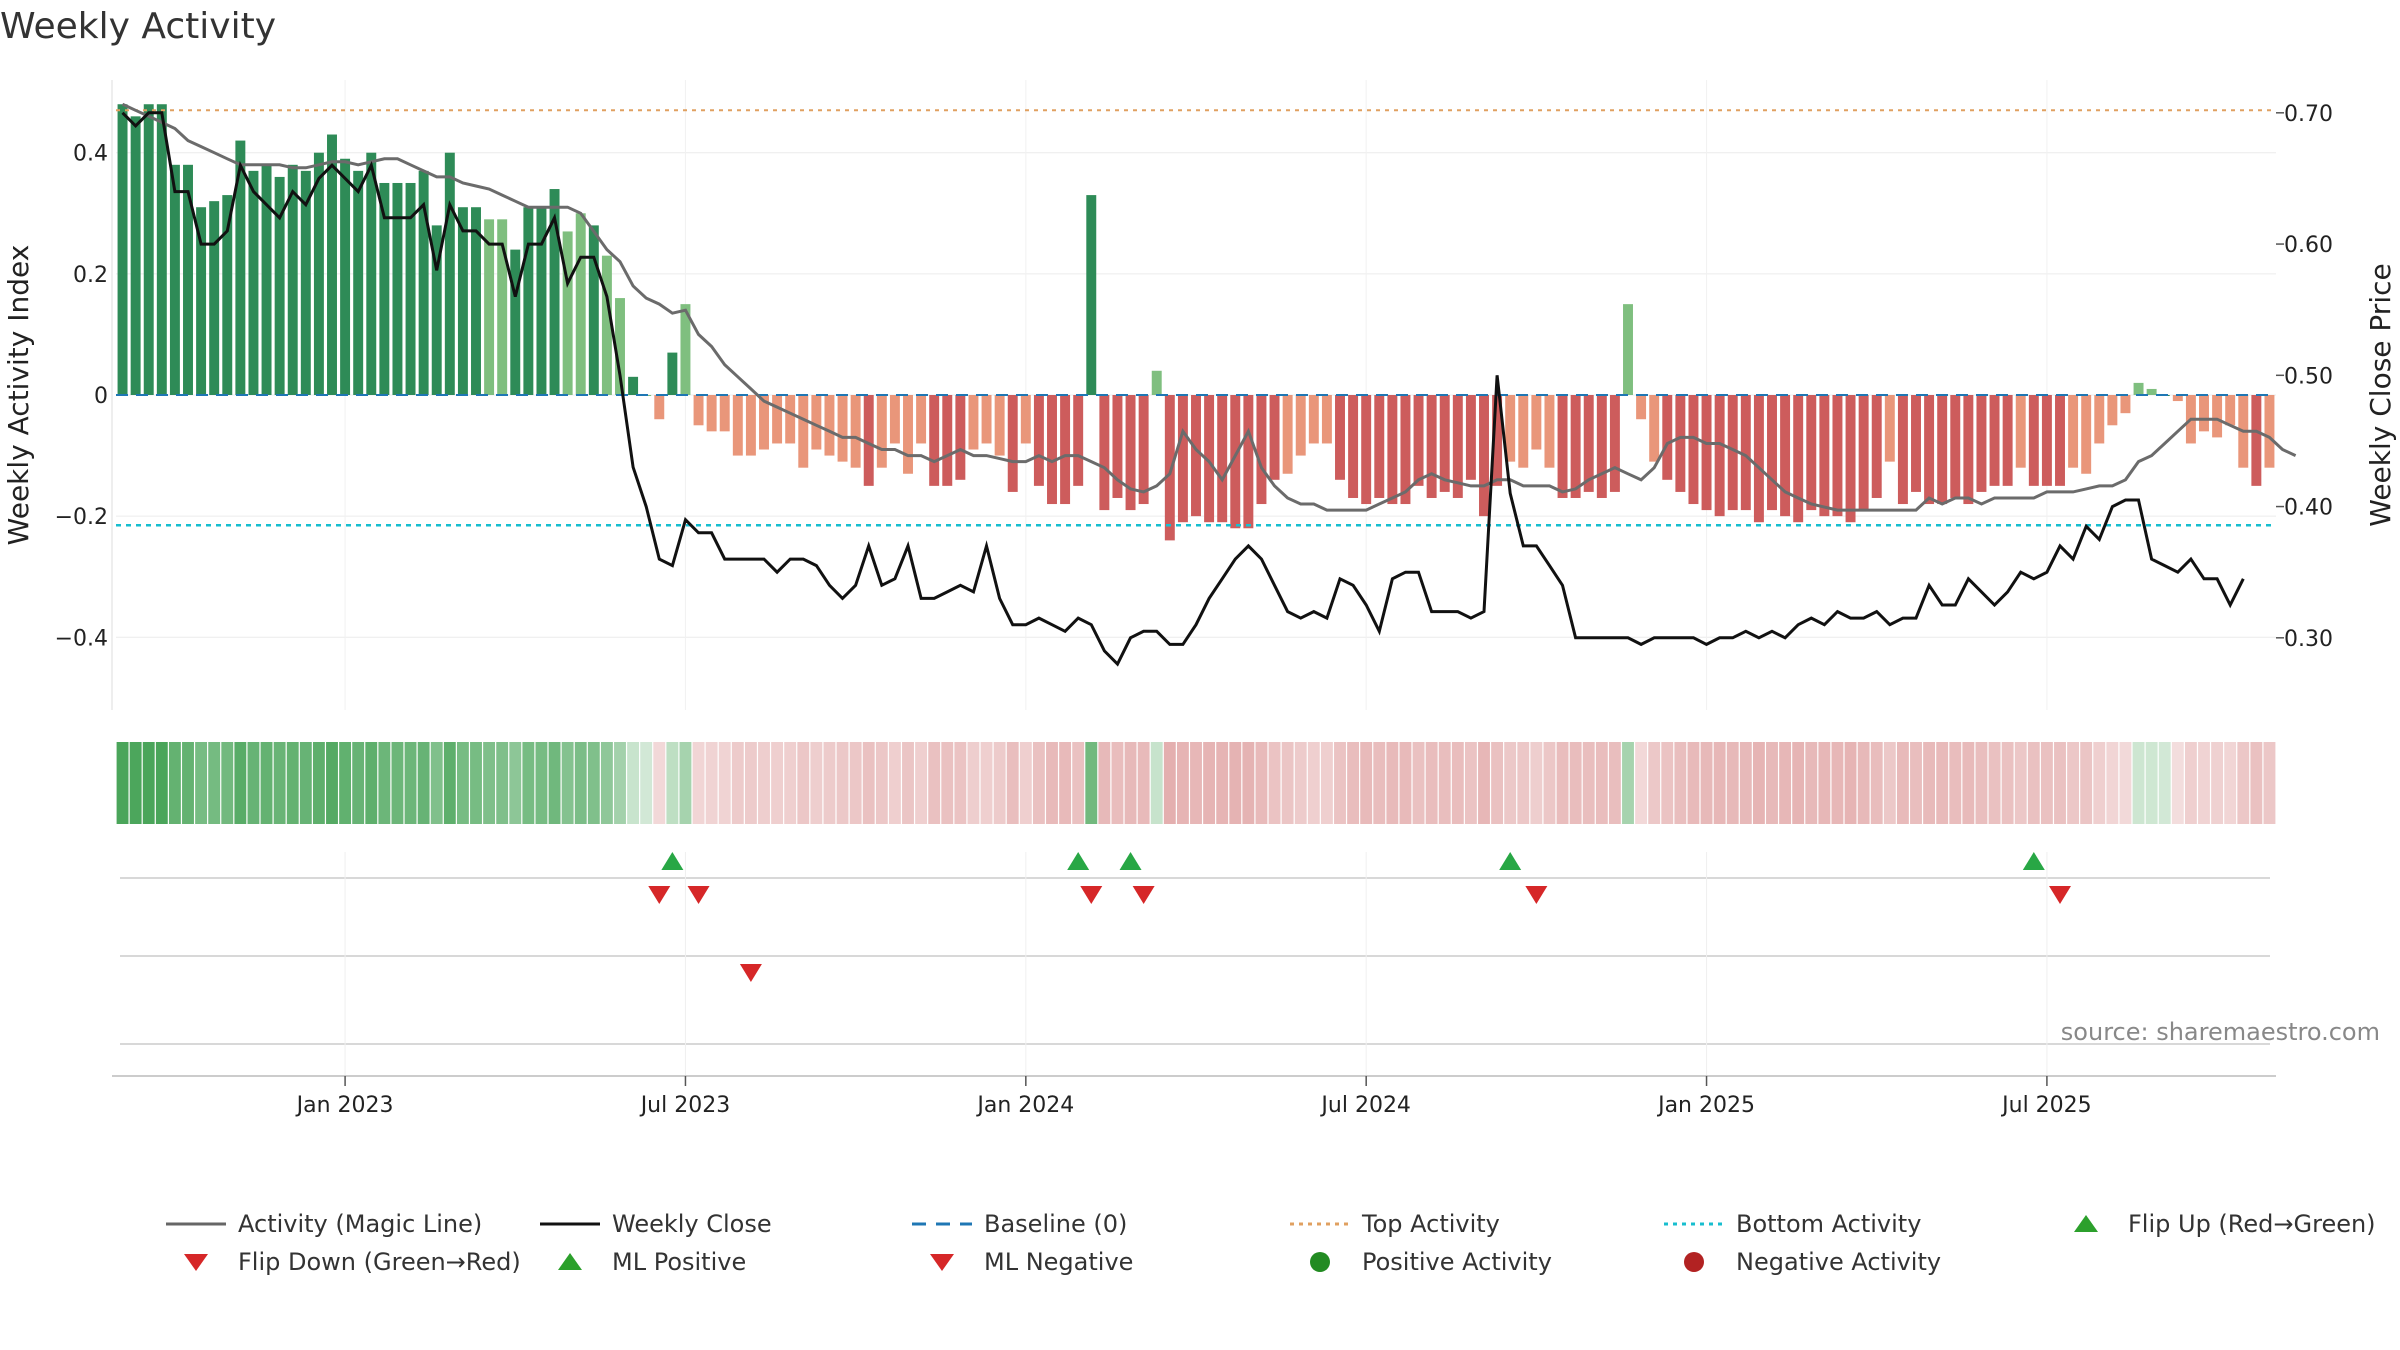  What do you see at coordinates (101, 396) in the screenshot?
I see `y-tick-label-left-2: 0` at bounding box center [101, 396].